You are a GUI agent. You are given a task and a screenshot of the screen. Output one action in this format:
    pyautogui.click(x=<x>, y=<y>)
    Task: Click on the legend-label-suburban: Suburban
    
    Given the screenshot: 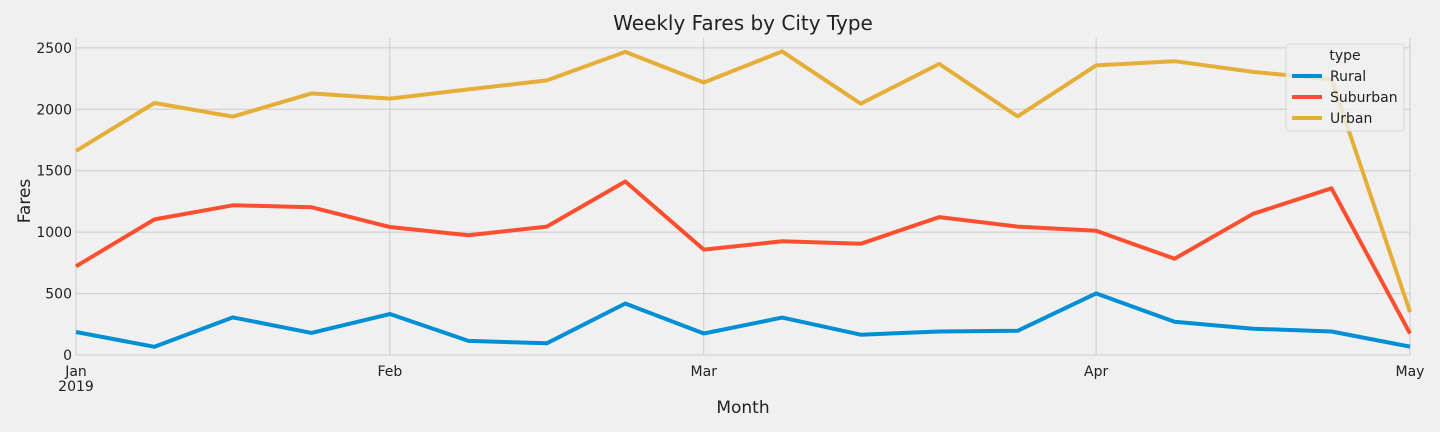 What is the action you would take?
    pyautogui.click(x=1364, y=98)
    